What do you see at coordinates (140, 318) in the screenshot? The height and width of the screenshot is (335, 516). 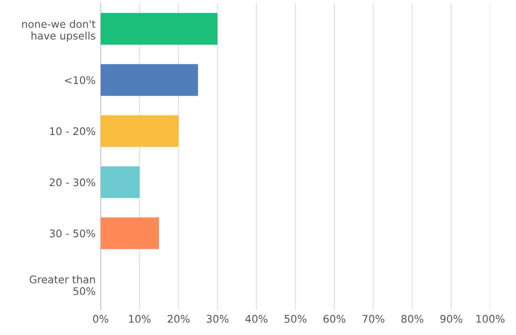 I see `x-tick-label: 10%` at bounding box center [140, 318].